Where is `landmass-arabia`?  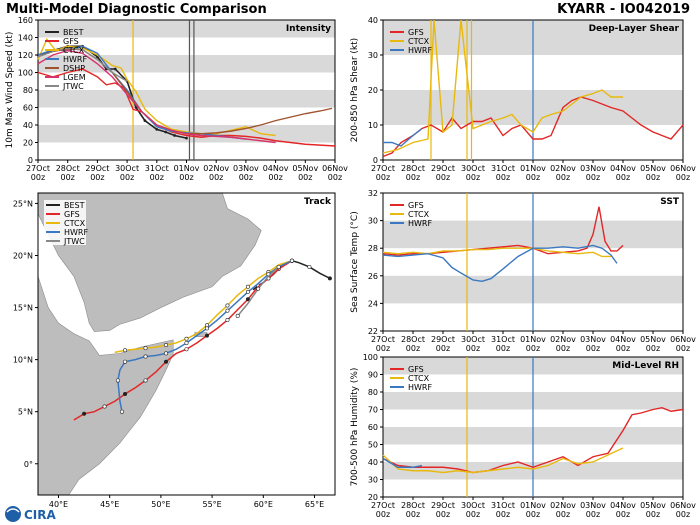
landmass-arabia is located at coordinates (149, 262).